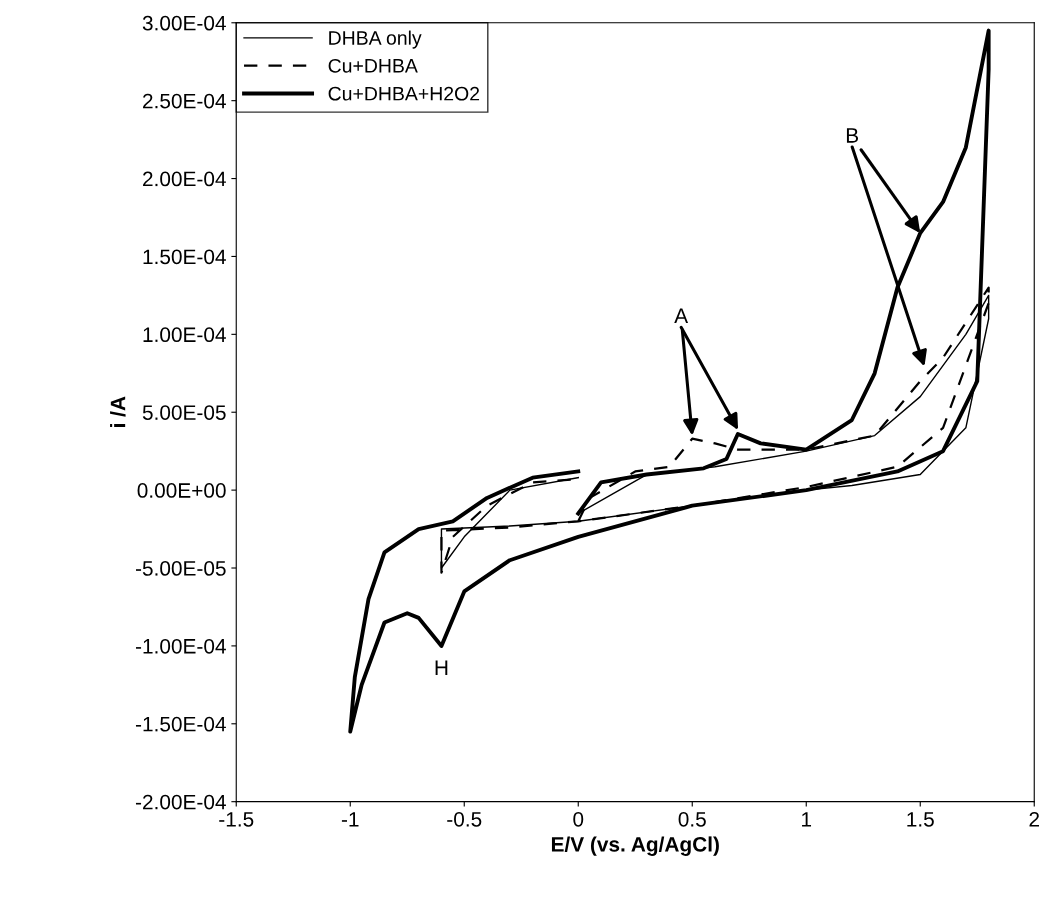  I want to click on annotation: B, so click(852, 135).